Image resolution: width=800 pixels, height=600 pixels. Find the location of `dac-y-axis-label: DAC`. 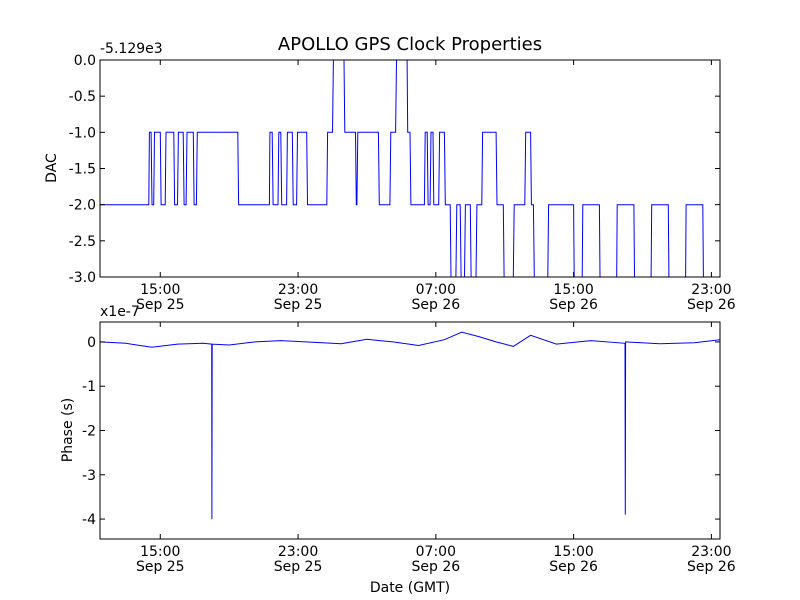

dac-y-axis-label: DAC is located at coordinates (52, 168).